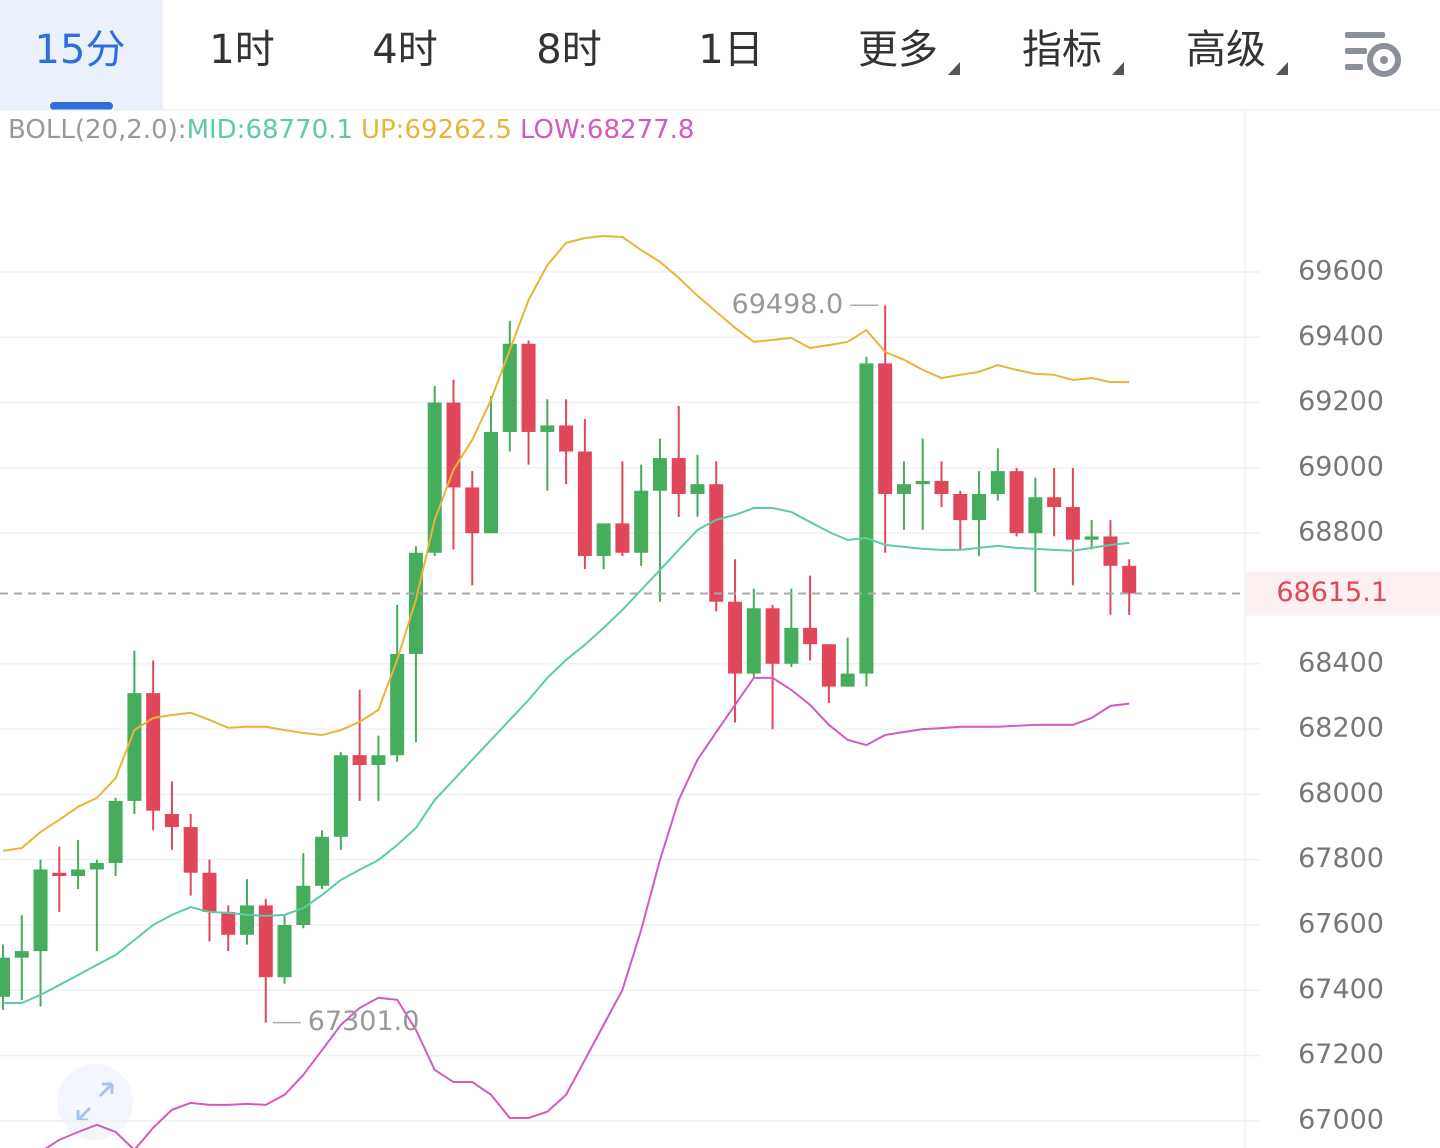 The width and height of the screenshot is (1440, 1148). Describe the element at coordinates (1062, 50) in the screenshot. I see `tab: 指标` at that location.